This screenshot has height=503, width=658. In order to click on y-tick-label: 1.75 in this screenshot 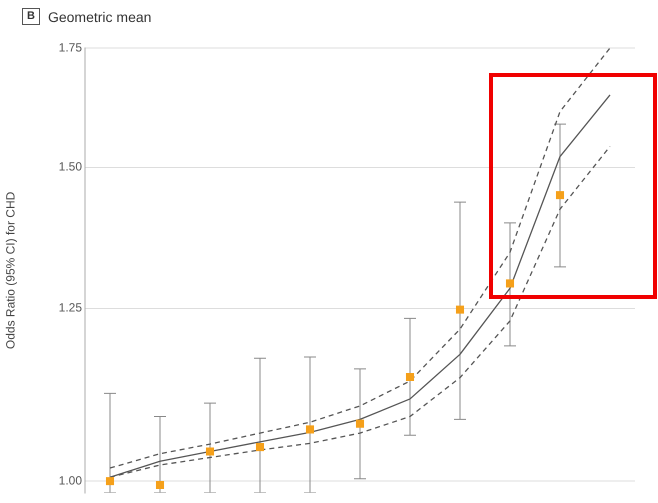, I will do `click(70, 47)`.